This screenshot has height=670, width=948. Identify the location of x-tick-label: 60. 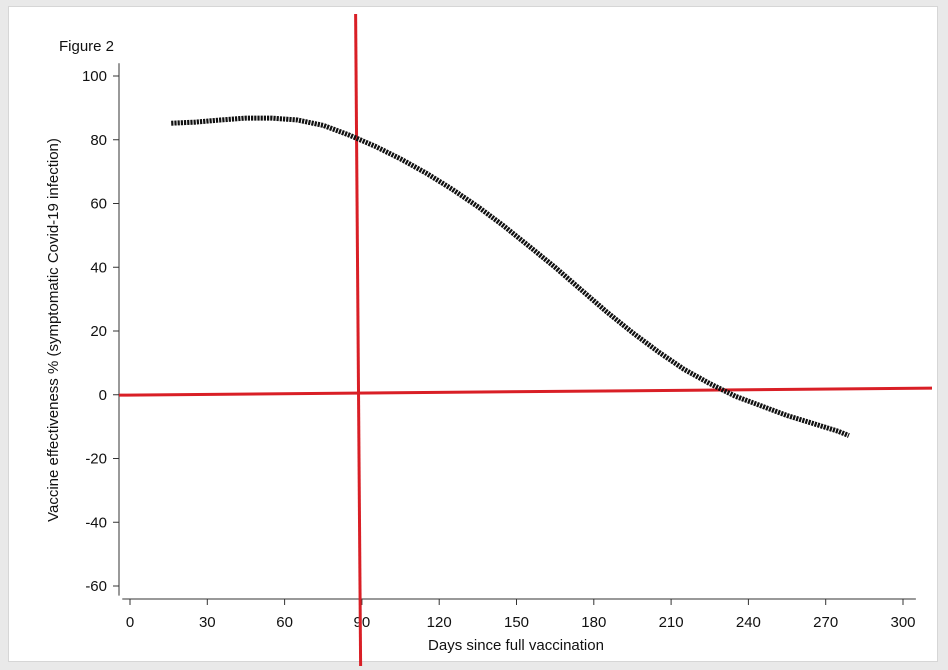
(284, 622).